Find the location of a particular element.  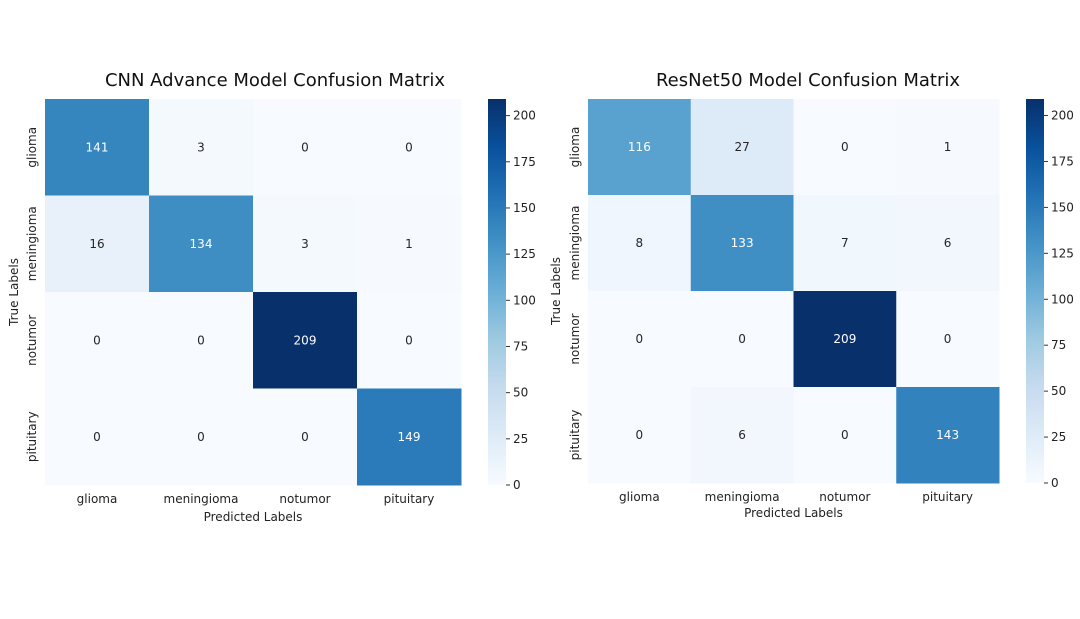

chart-title-cnn: CNN Advance Model Confusion Matrix is located at coordinates (275, 80).